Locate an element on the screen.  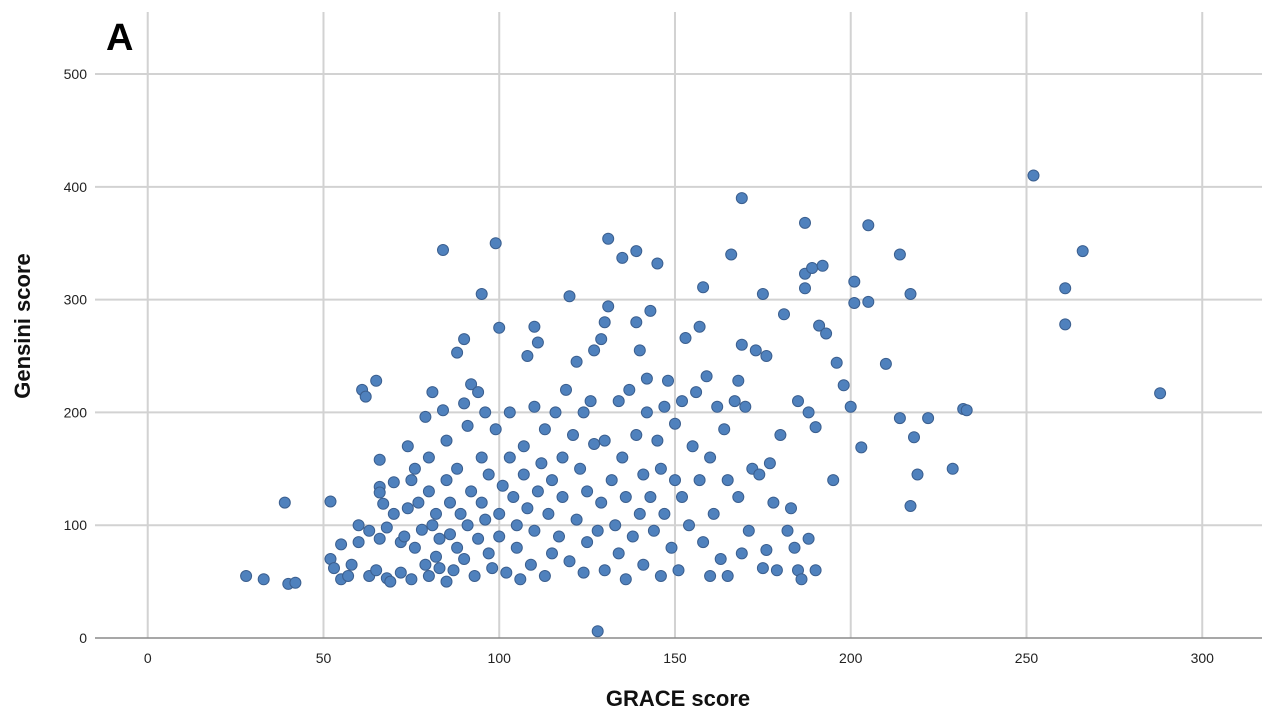
y-tick-label: 400 is located at coordinates (76, 187).